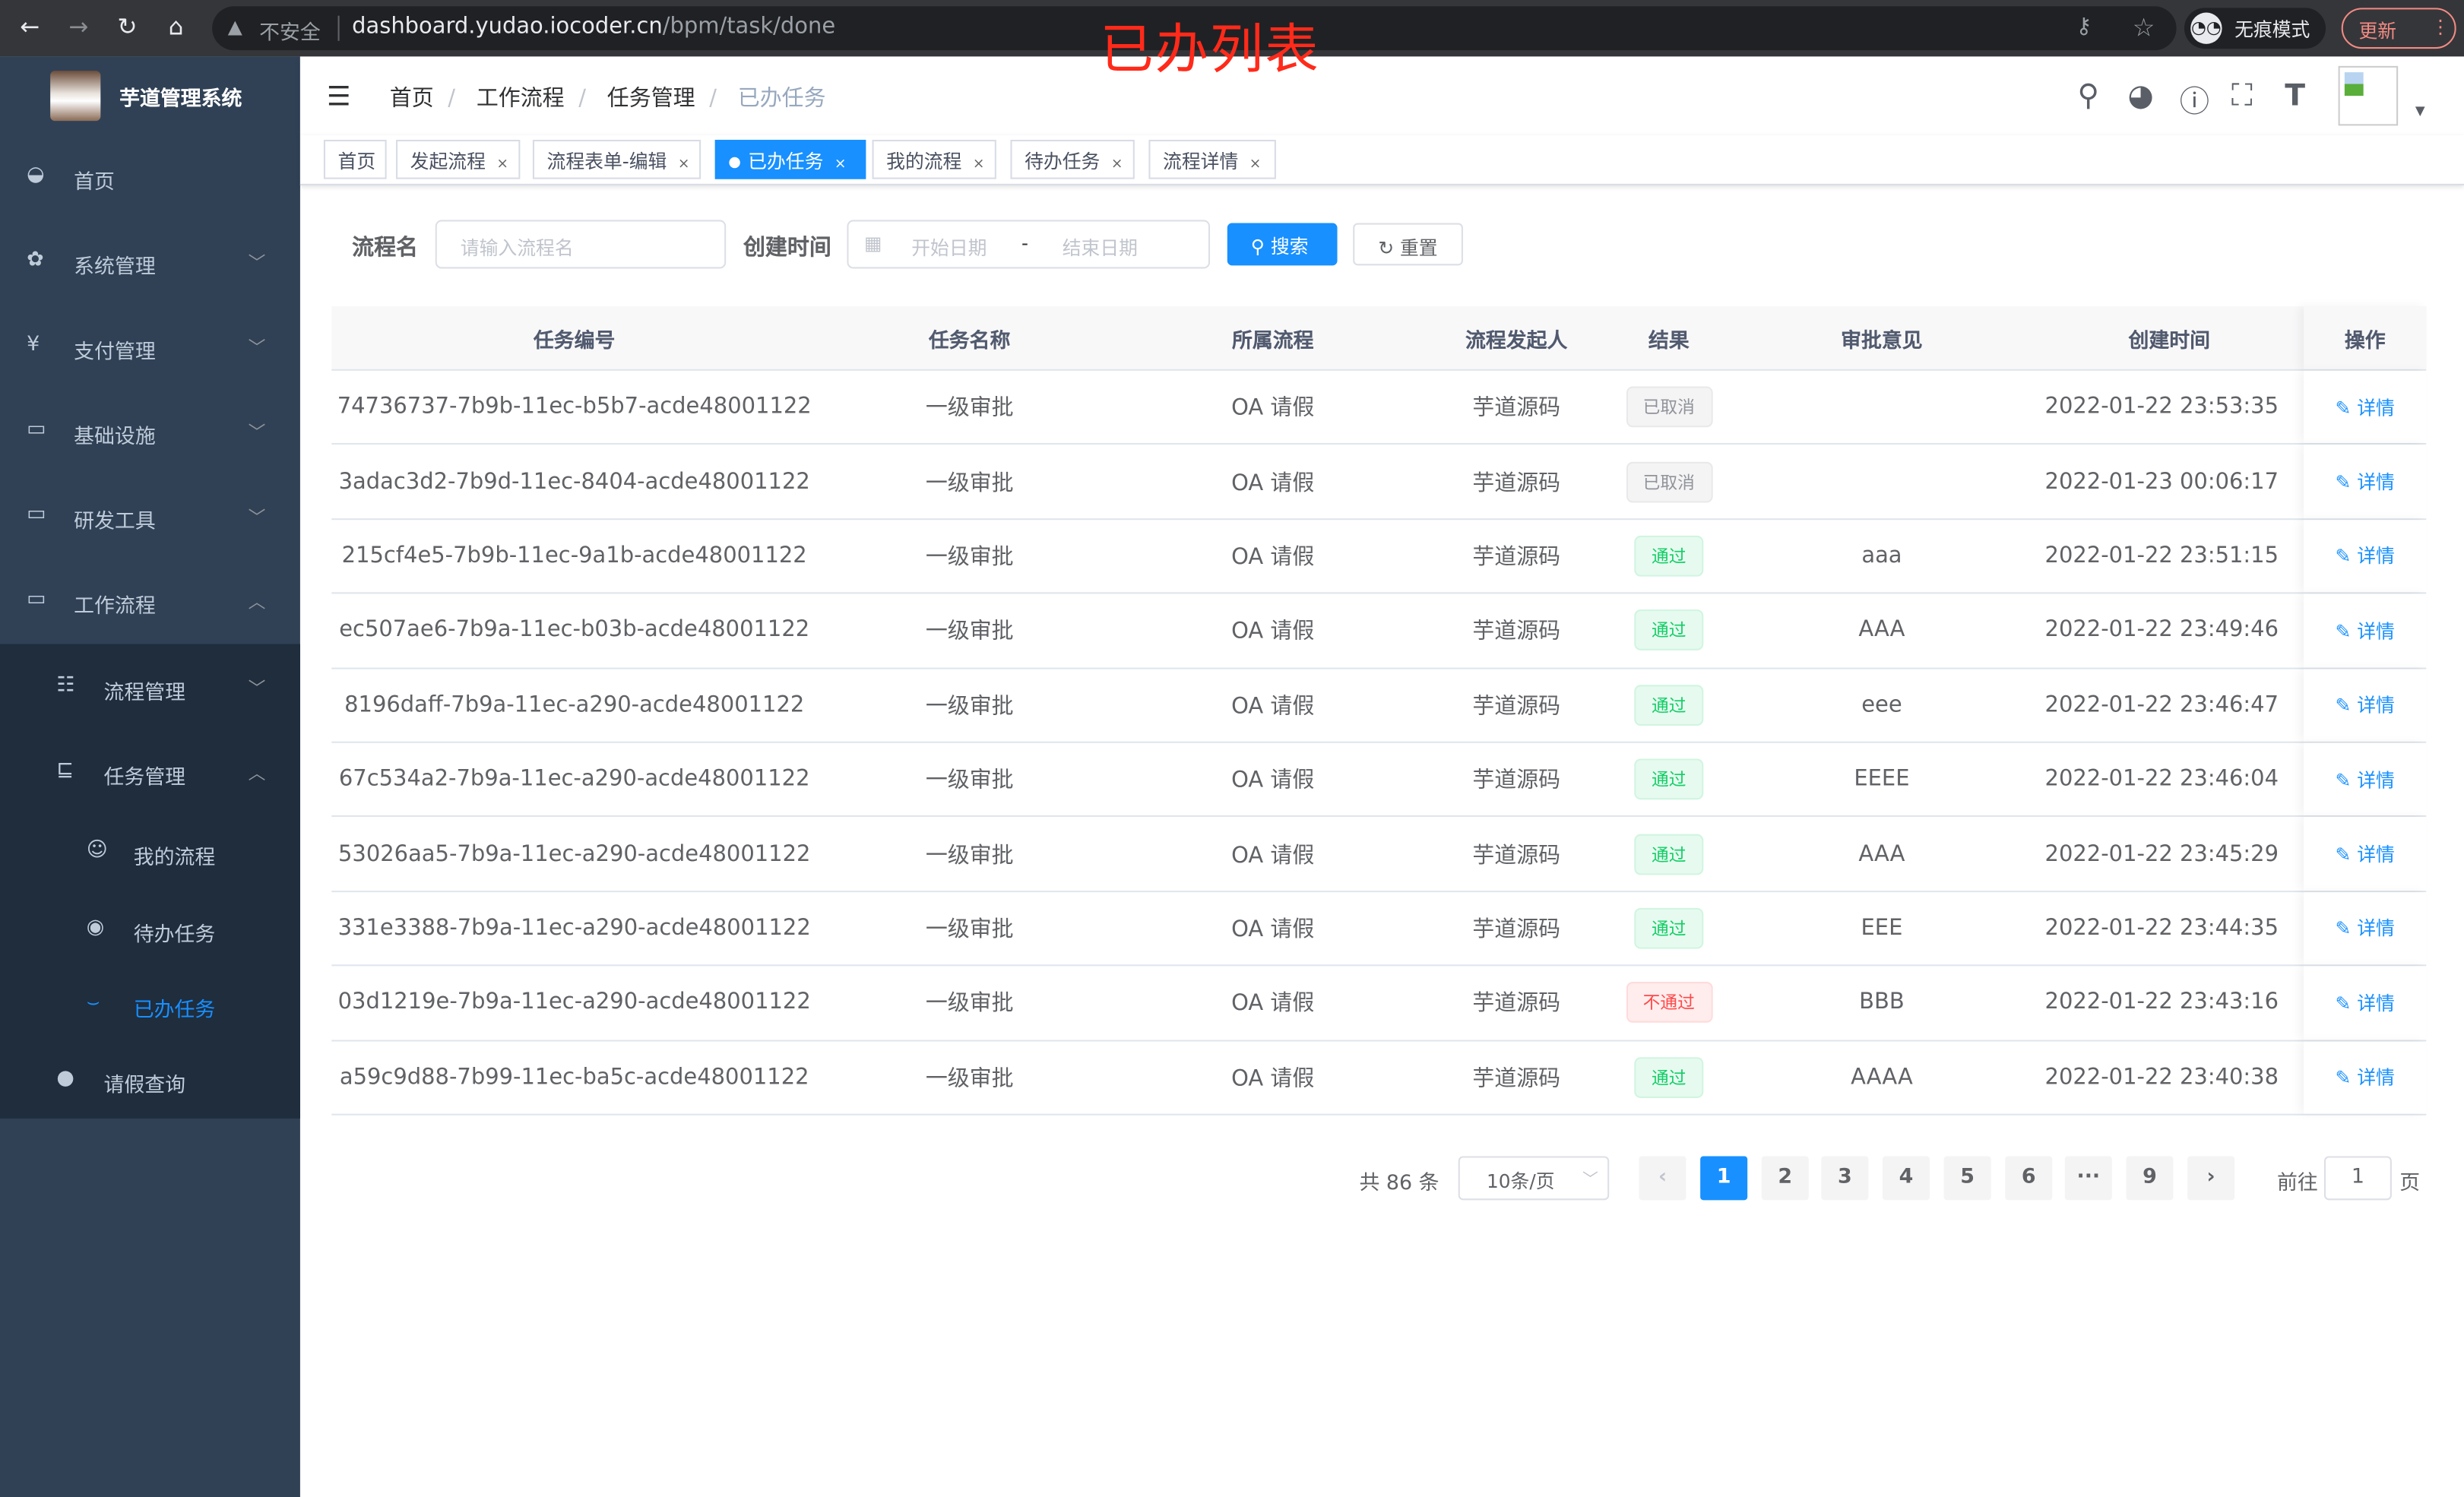 This screenshot has width=2464, height=1497. What do you see at coordinates (150, 603) in the screenshot?
I see `sidebar-item-6: ▭ 工作流程 ︿` at bounding box center [150, 603].